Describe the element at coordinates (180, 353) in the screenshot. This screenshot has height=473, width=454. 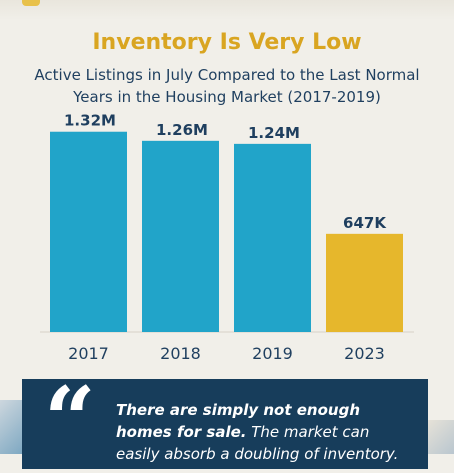
I see `x-tick-label-2018: 2018` at that location.